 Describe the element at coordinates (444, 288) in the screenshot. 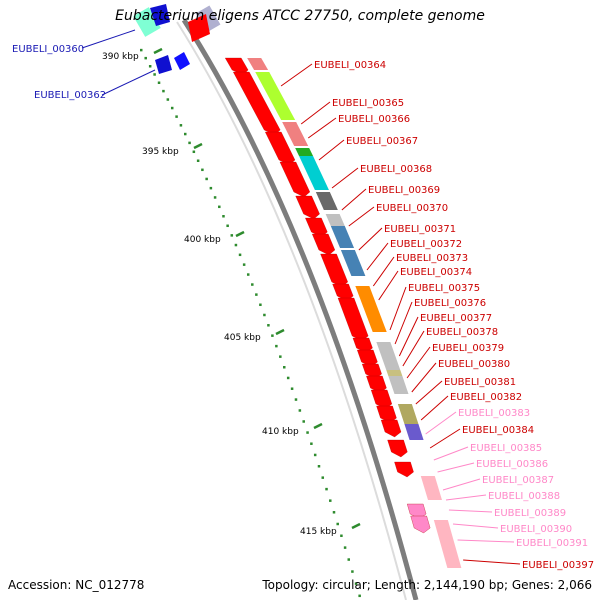

I see `forward-gene-label: EUBELI_00375` at that location.